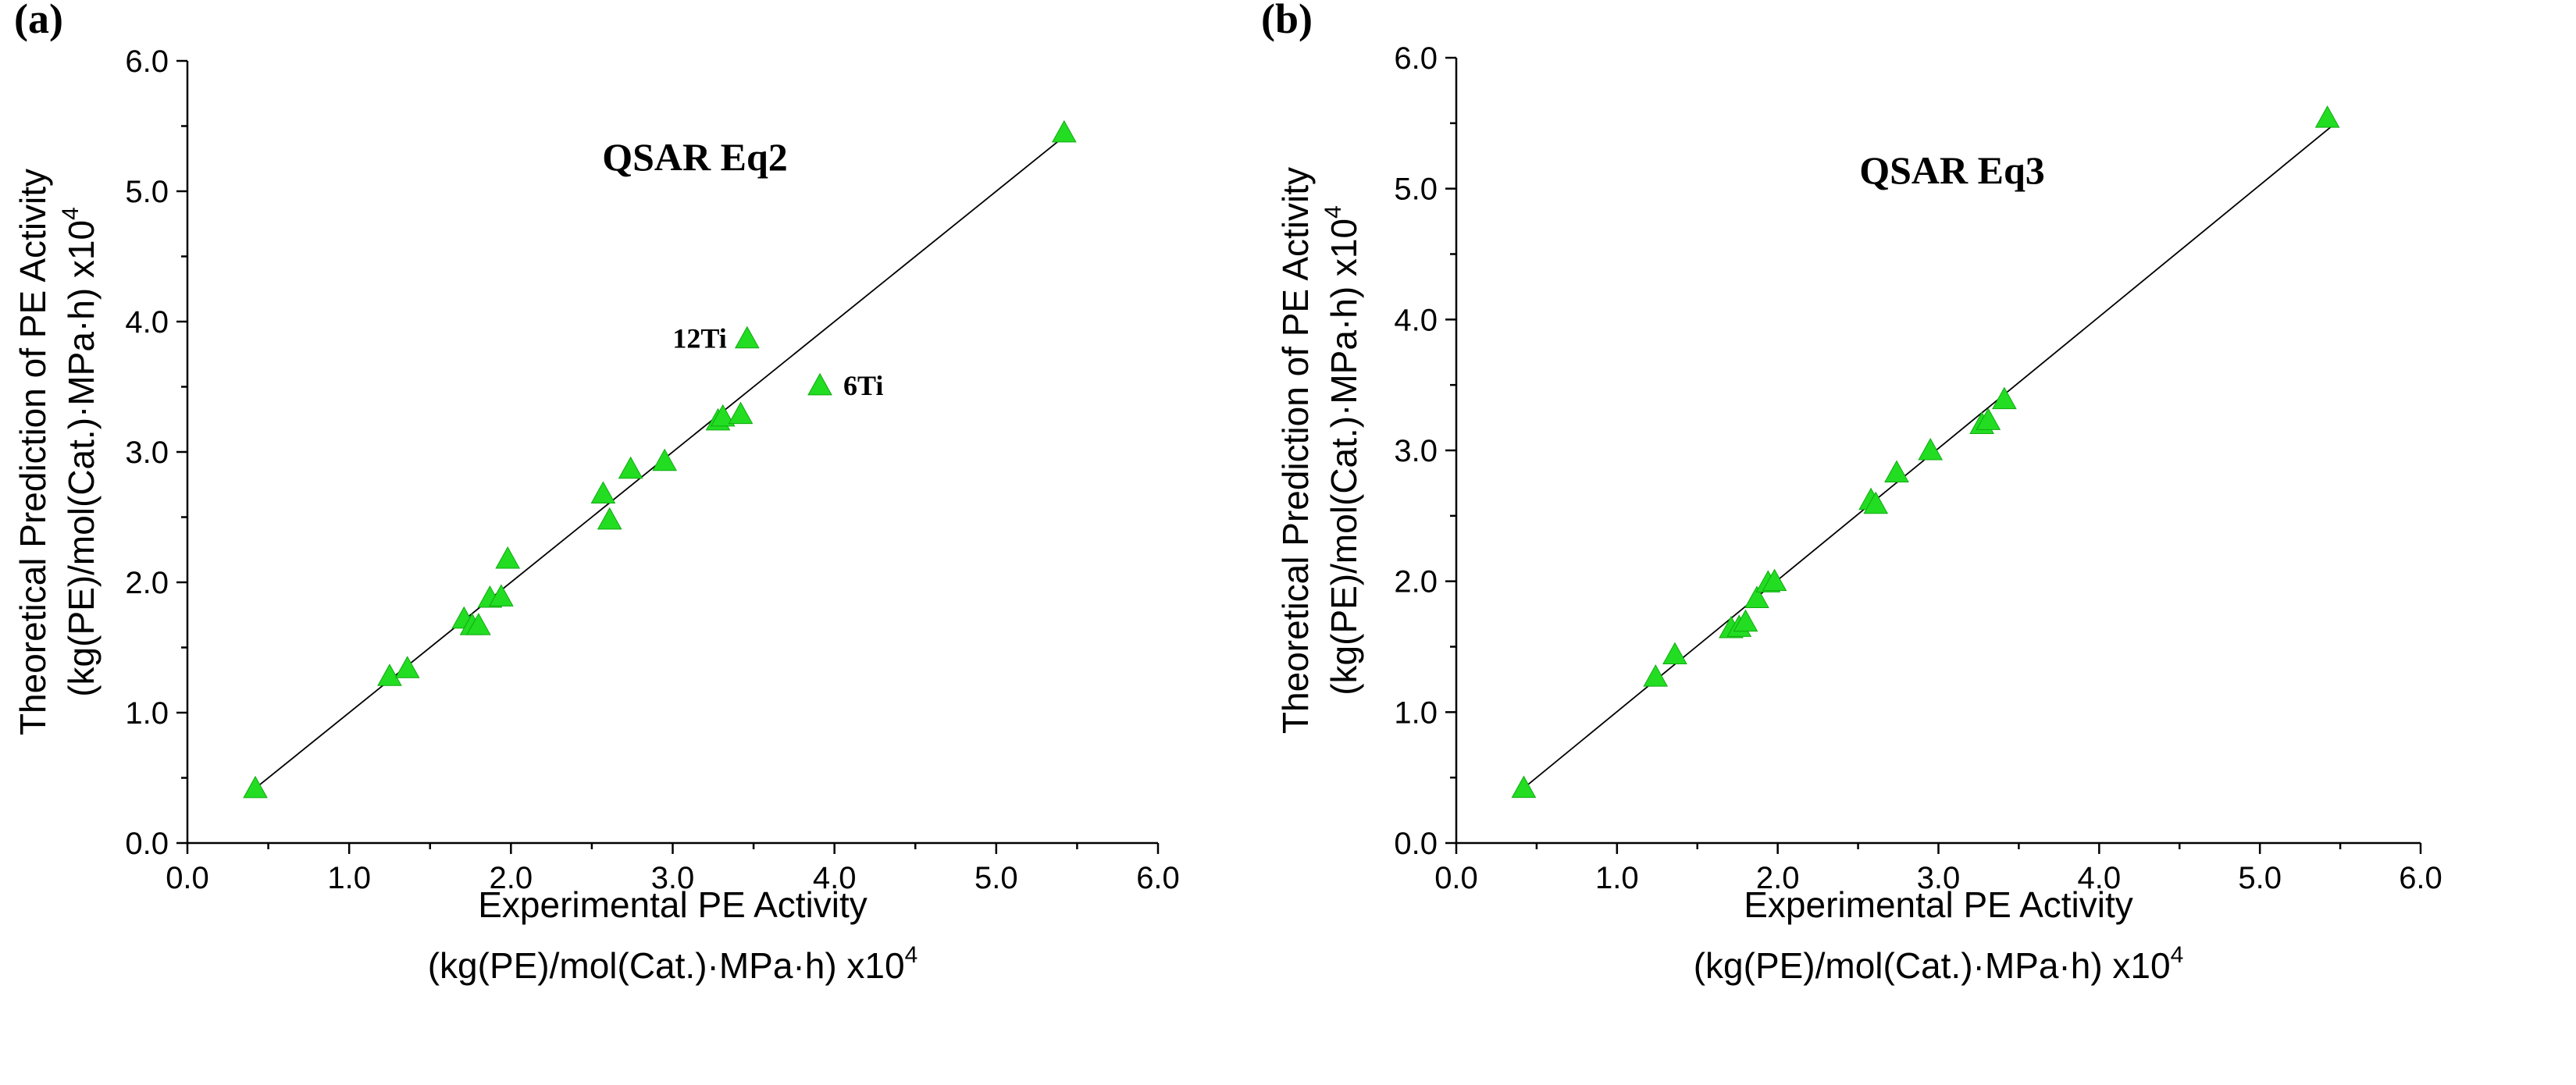 Image resolution: width=2576 pixels, height=1085 pixels. I want to click on panel-label: (a), so click(38, 21).